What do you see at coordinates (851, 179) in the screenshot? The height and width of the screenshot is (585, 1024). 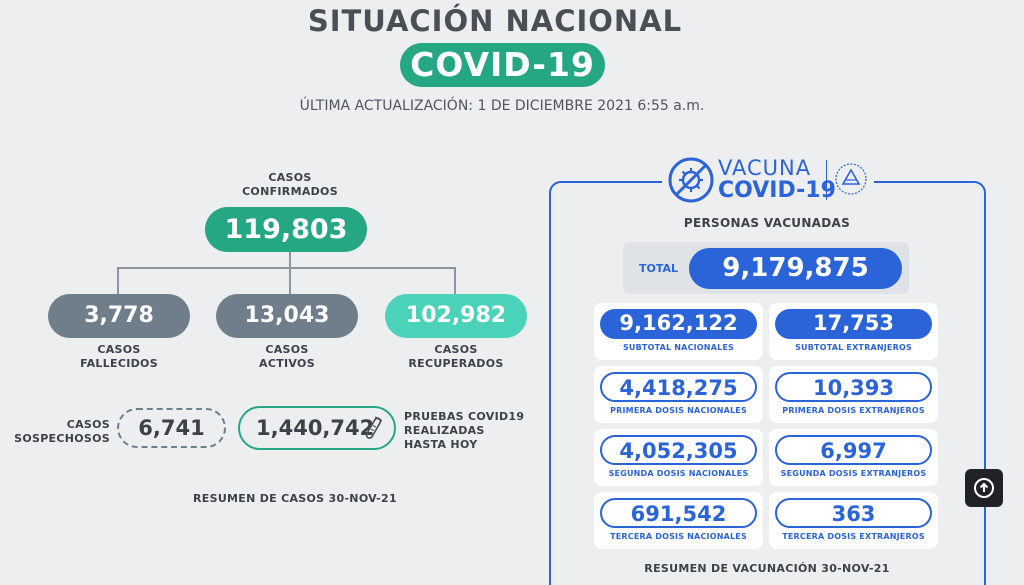 I see `national-seal-icon` at bounding box center [851, 179].